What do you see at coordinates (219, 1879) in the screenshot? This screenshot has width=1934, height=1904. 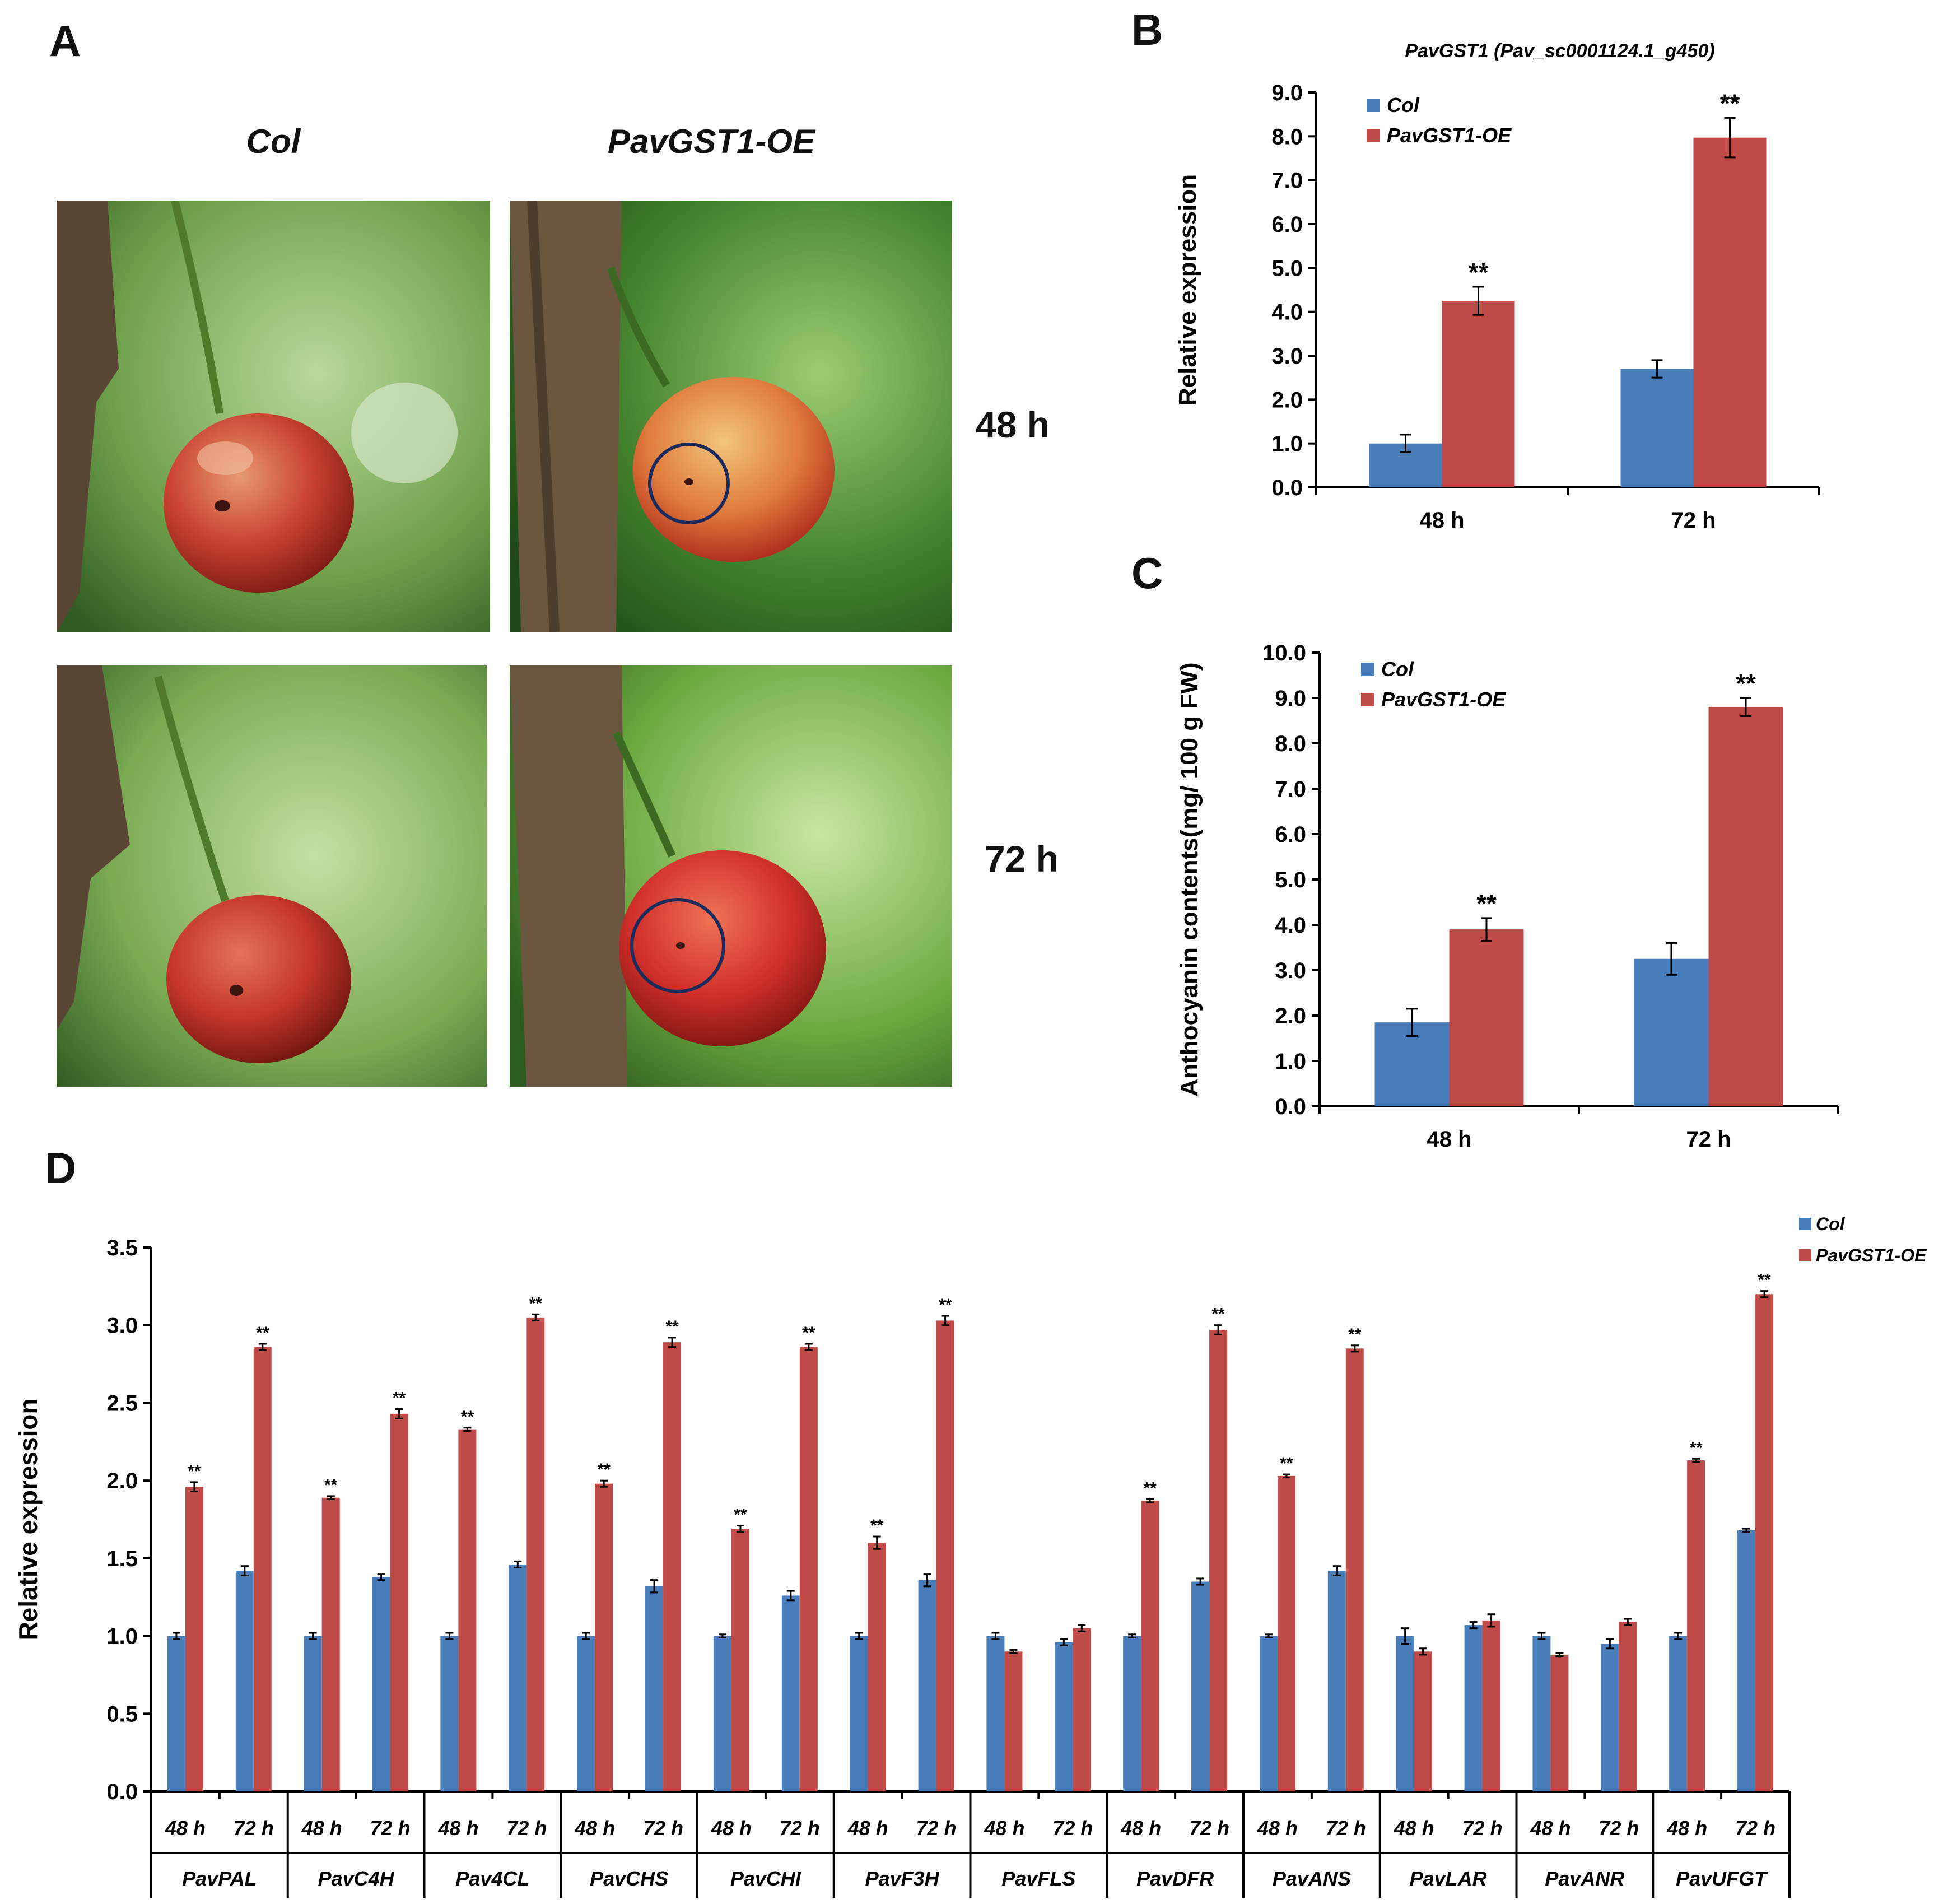 I see `chart-d-gene-label: PavPAL` at bounding box center [219, 1879].